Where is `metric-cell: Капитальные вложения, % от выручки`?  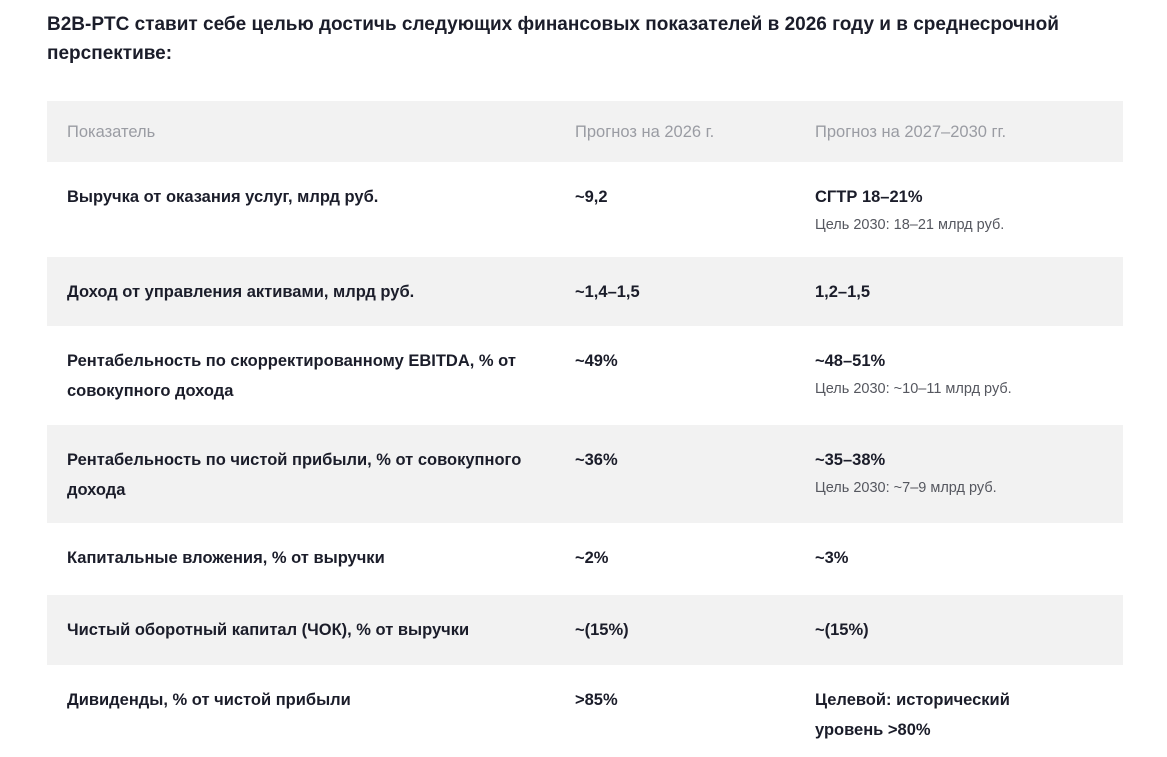 metric-cell: Капитальные вложения, % от выручки is located at coordinates (226, 558).